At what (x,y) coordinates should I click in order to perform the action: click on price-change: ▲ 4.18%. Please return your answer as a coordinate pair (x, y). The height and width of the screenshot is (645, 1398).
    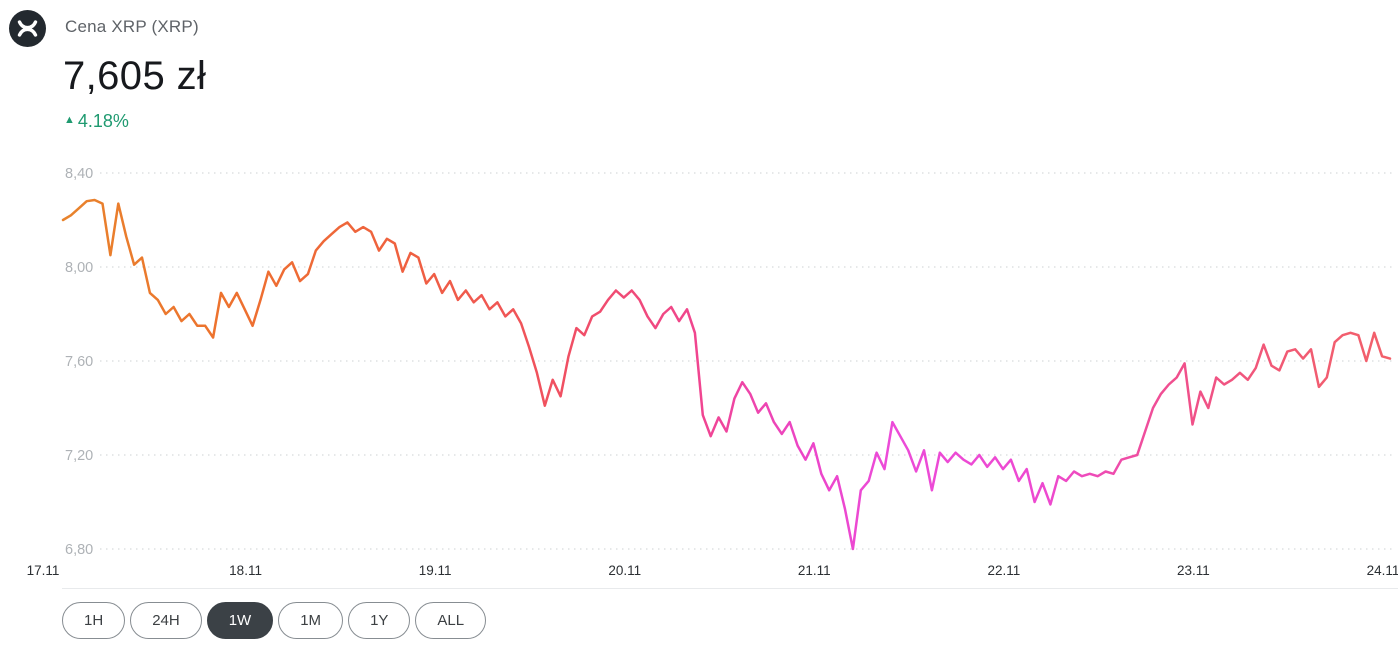
    Looking at the image, I should click on (96, 121).